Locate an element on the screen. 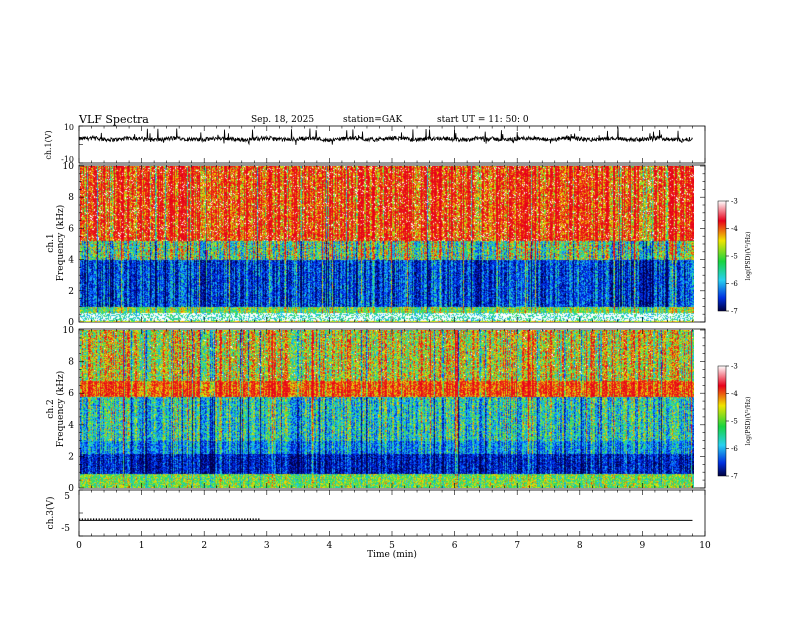 The width and height of the screenshot is (792, 617). ch1-spec-ytick-label-2: 2 is located at coordinates (71, 292).